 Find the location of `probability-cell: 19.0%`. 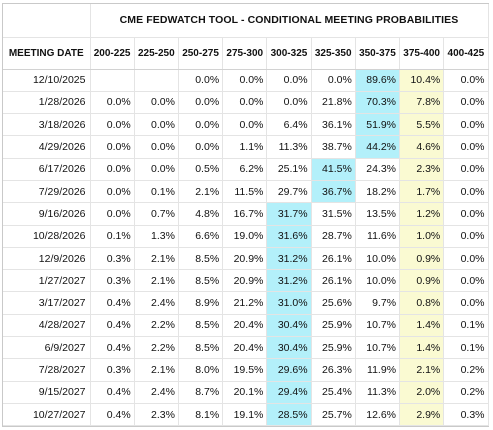

probability-cell: 19.0% is located at coordinates (245, 236).